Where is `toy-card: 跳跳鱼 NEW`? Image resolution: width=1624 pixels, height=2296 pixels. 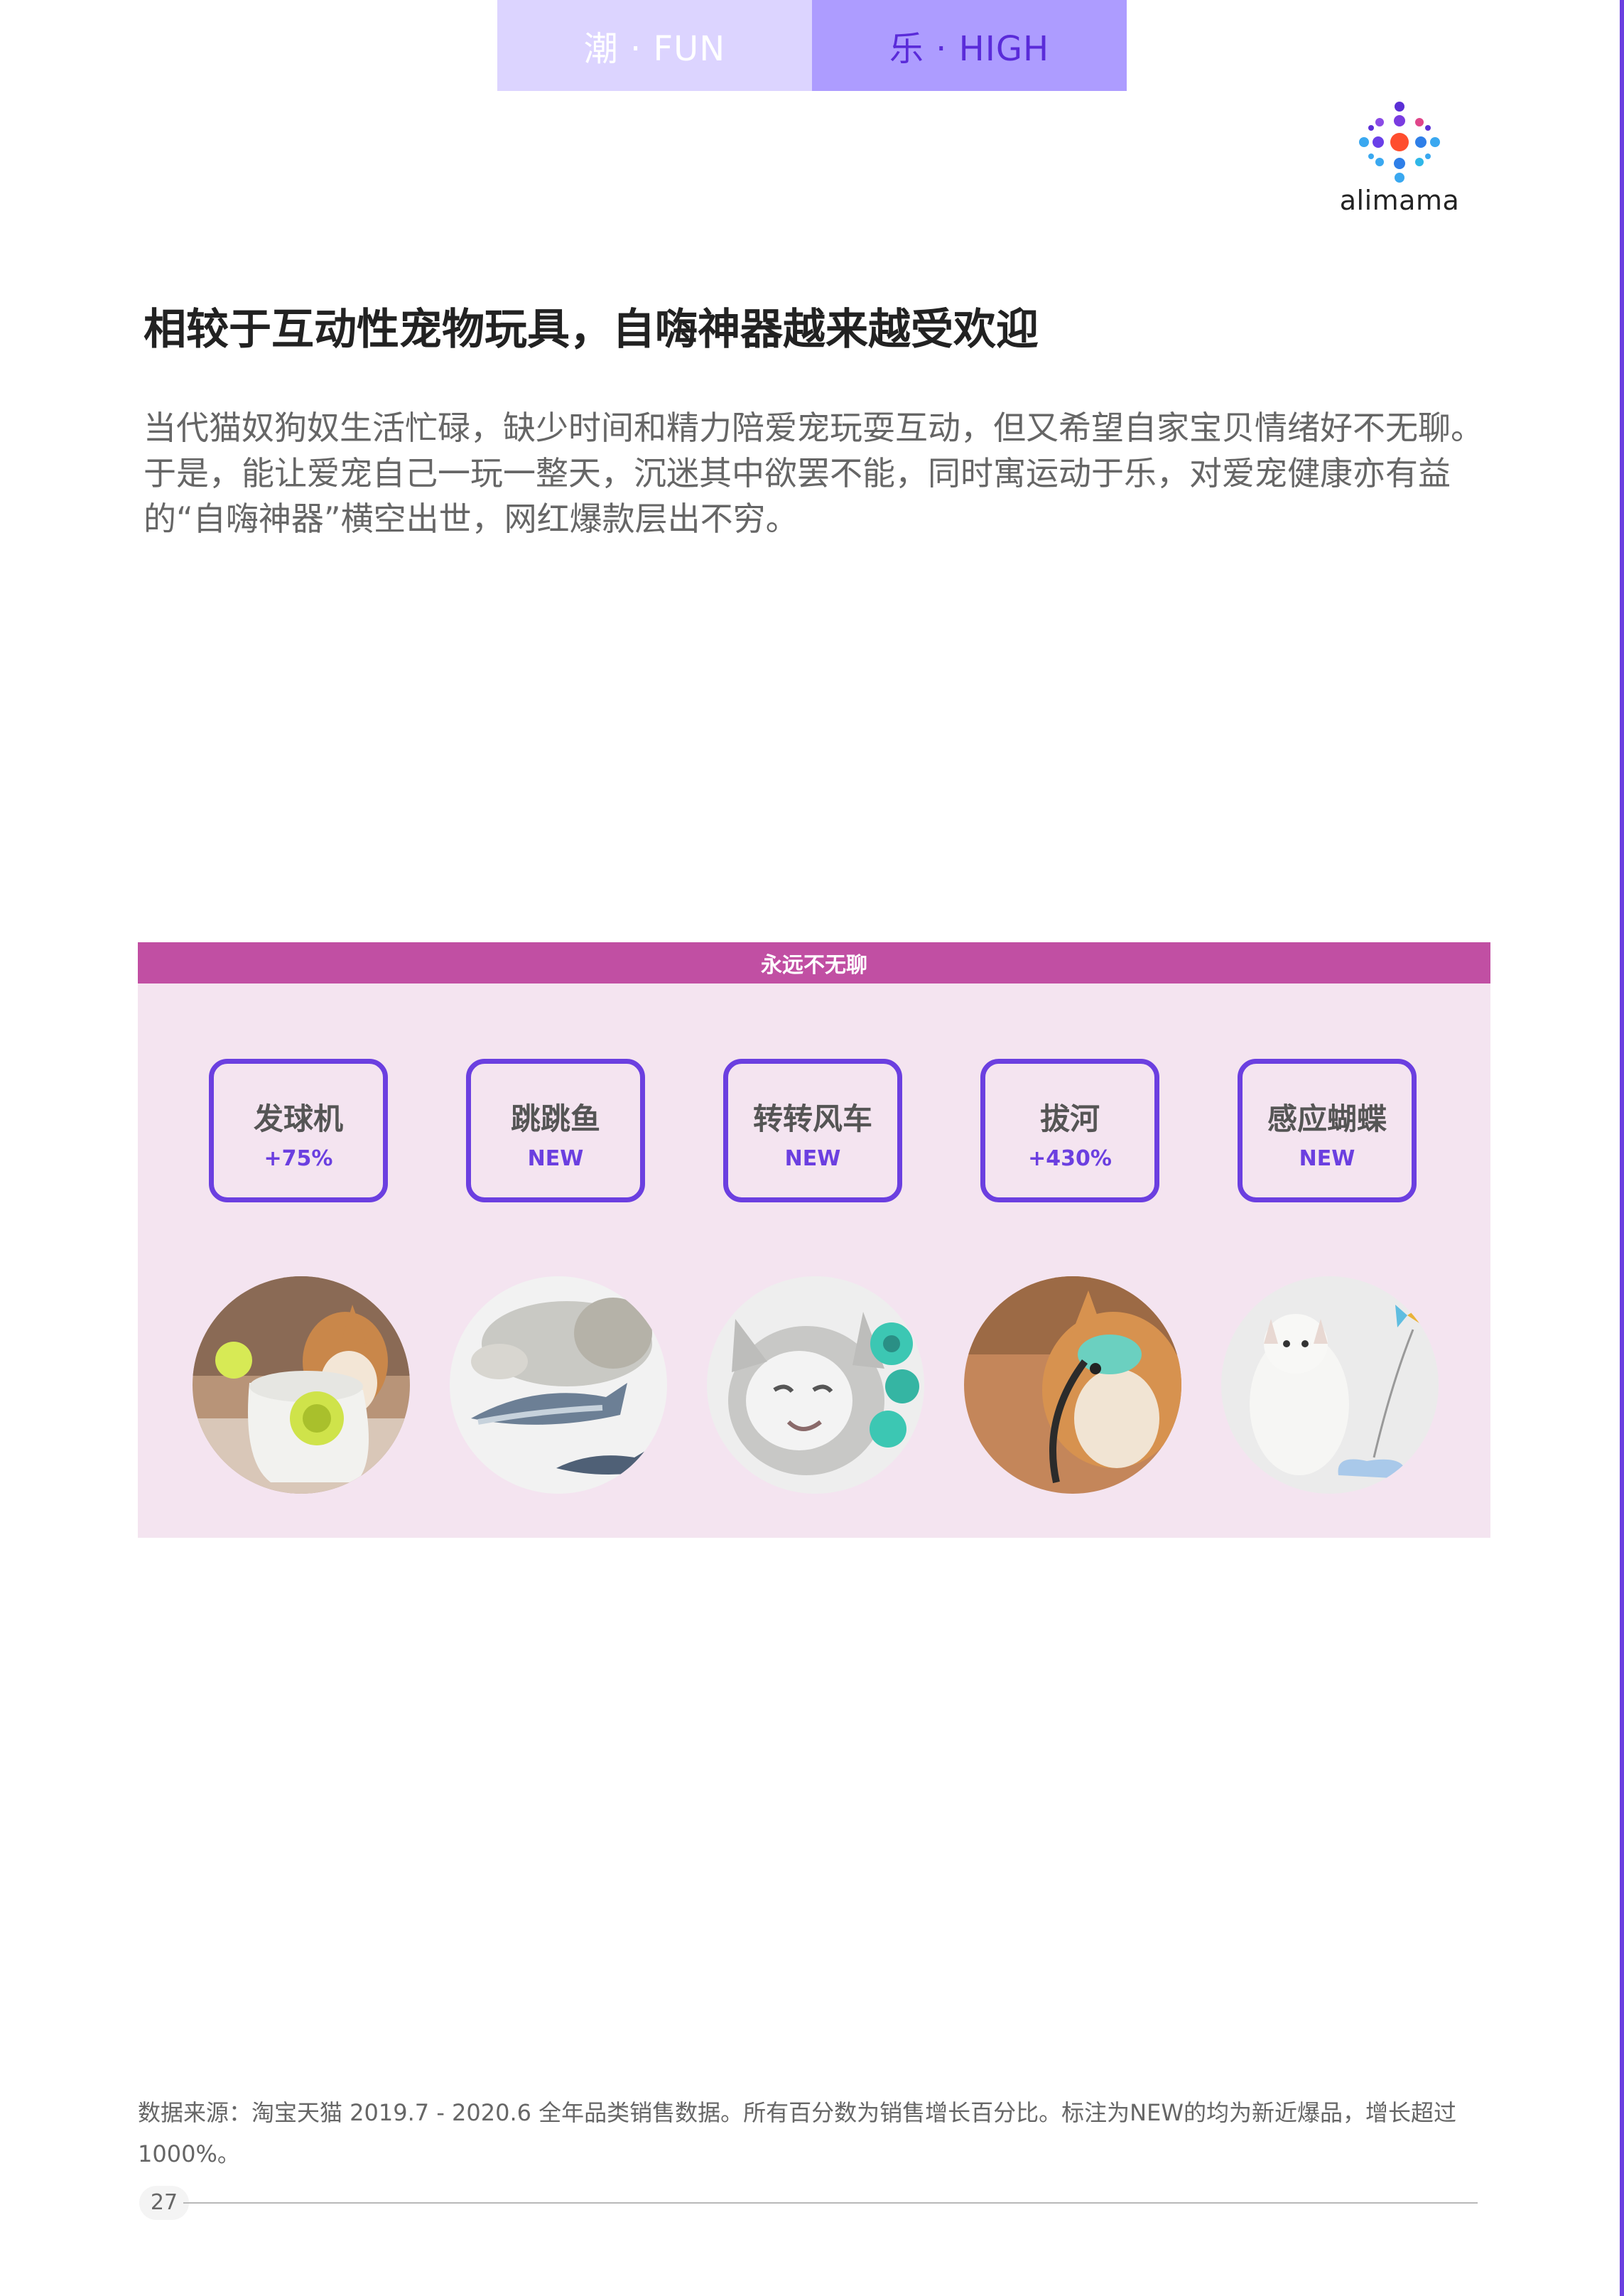 toy-card: 跳跳鱼 NEW is located at coordinates (555, 1130).